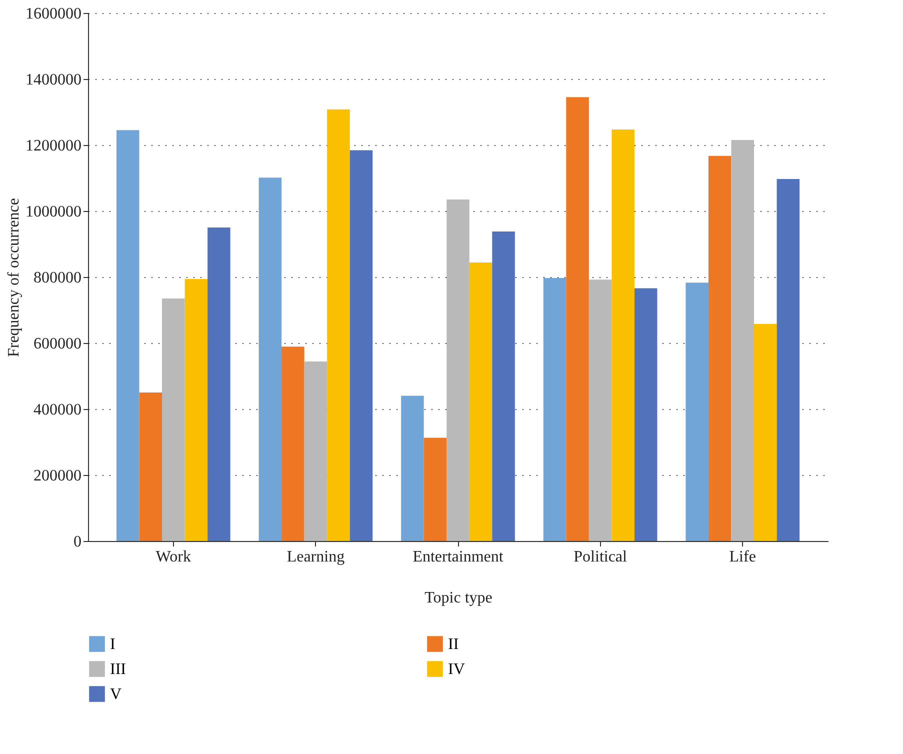 The width and height of the screenshot is (903, 754). I want to click on y-tick-label: 600000, so click(58, 344).